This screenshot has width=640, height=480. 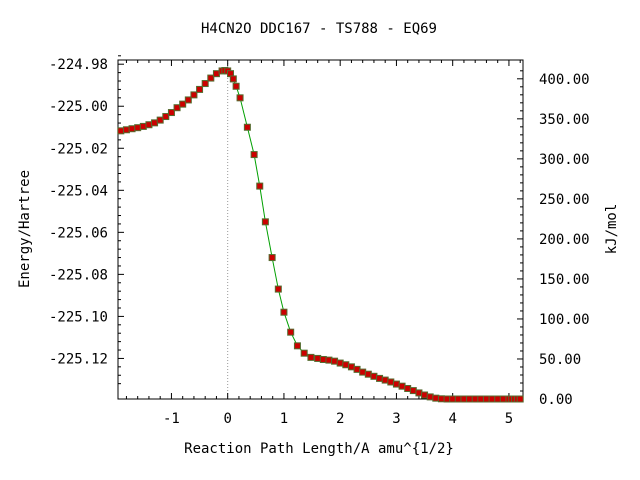 What do you see at coordinates (560, 360) in the screenshot?
I see `y2-tick-label: 50.00` at bounding box center [560, 360].